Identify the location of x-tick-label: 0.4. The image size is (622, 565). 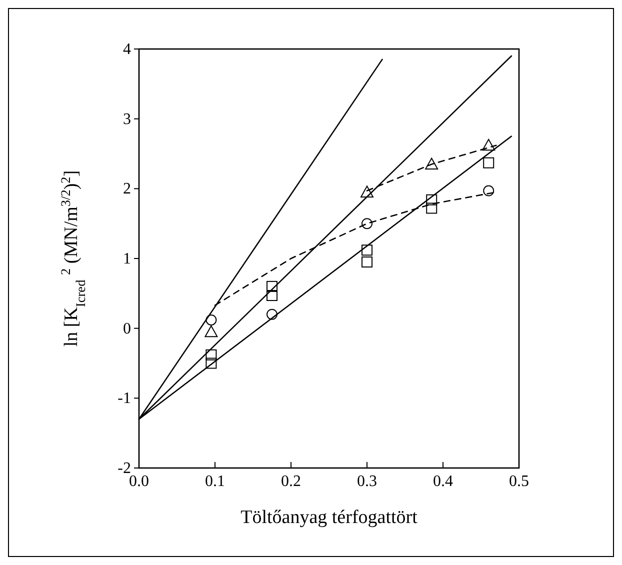
(443, 481).